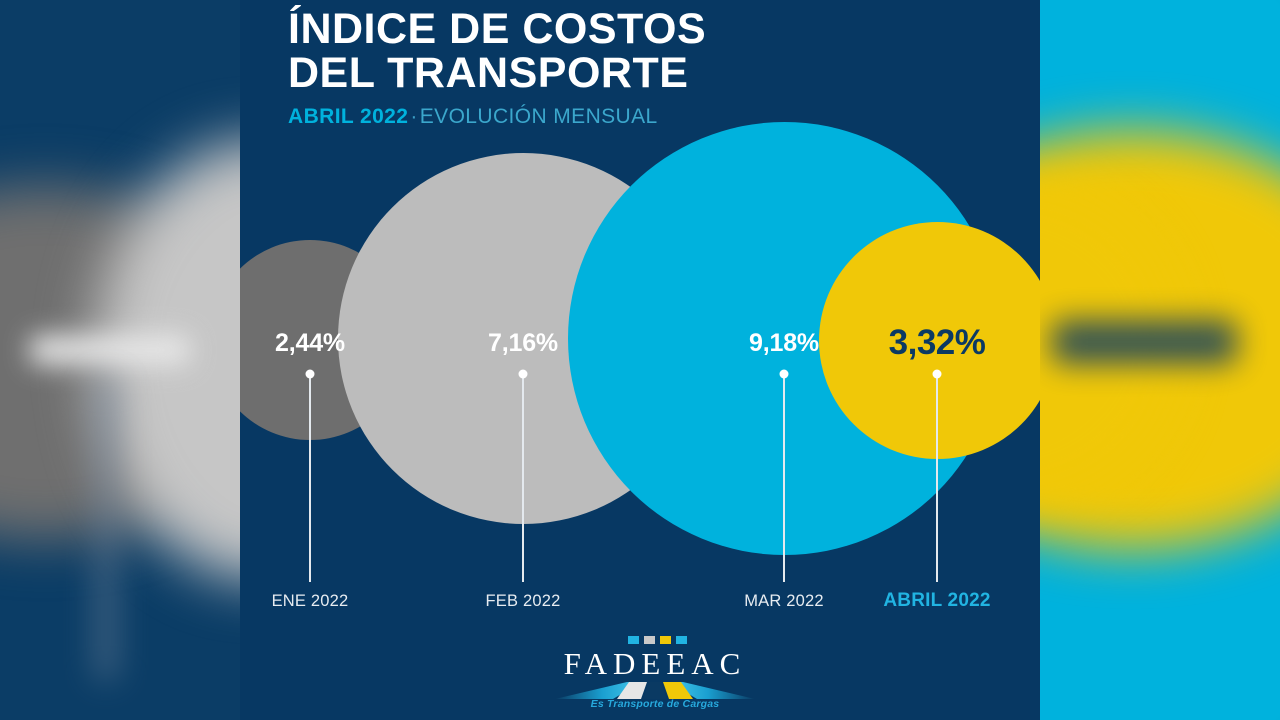 The width and height of the screenshot is (1280, 720). I want to click on fadeeac-logo: FADEEAC Es Transporte de Cargas, so click(655, 674).